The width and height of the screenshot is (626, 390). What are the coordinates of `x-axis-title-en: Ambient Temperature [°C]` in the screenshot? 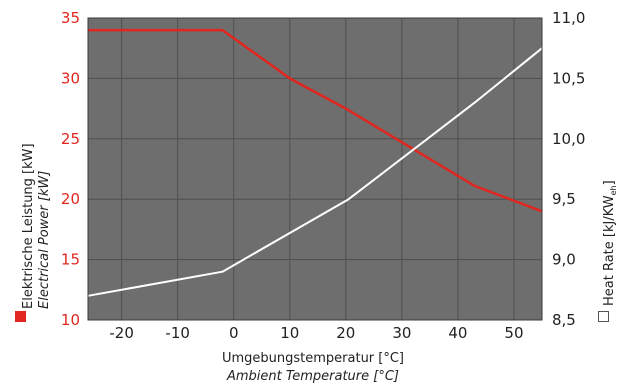 It's located at (312, 376).